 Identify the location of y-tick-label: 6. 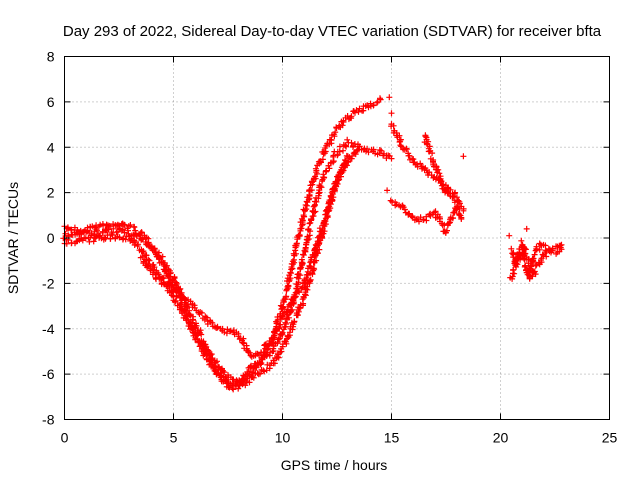
(51, 102).